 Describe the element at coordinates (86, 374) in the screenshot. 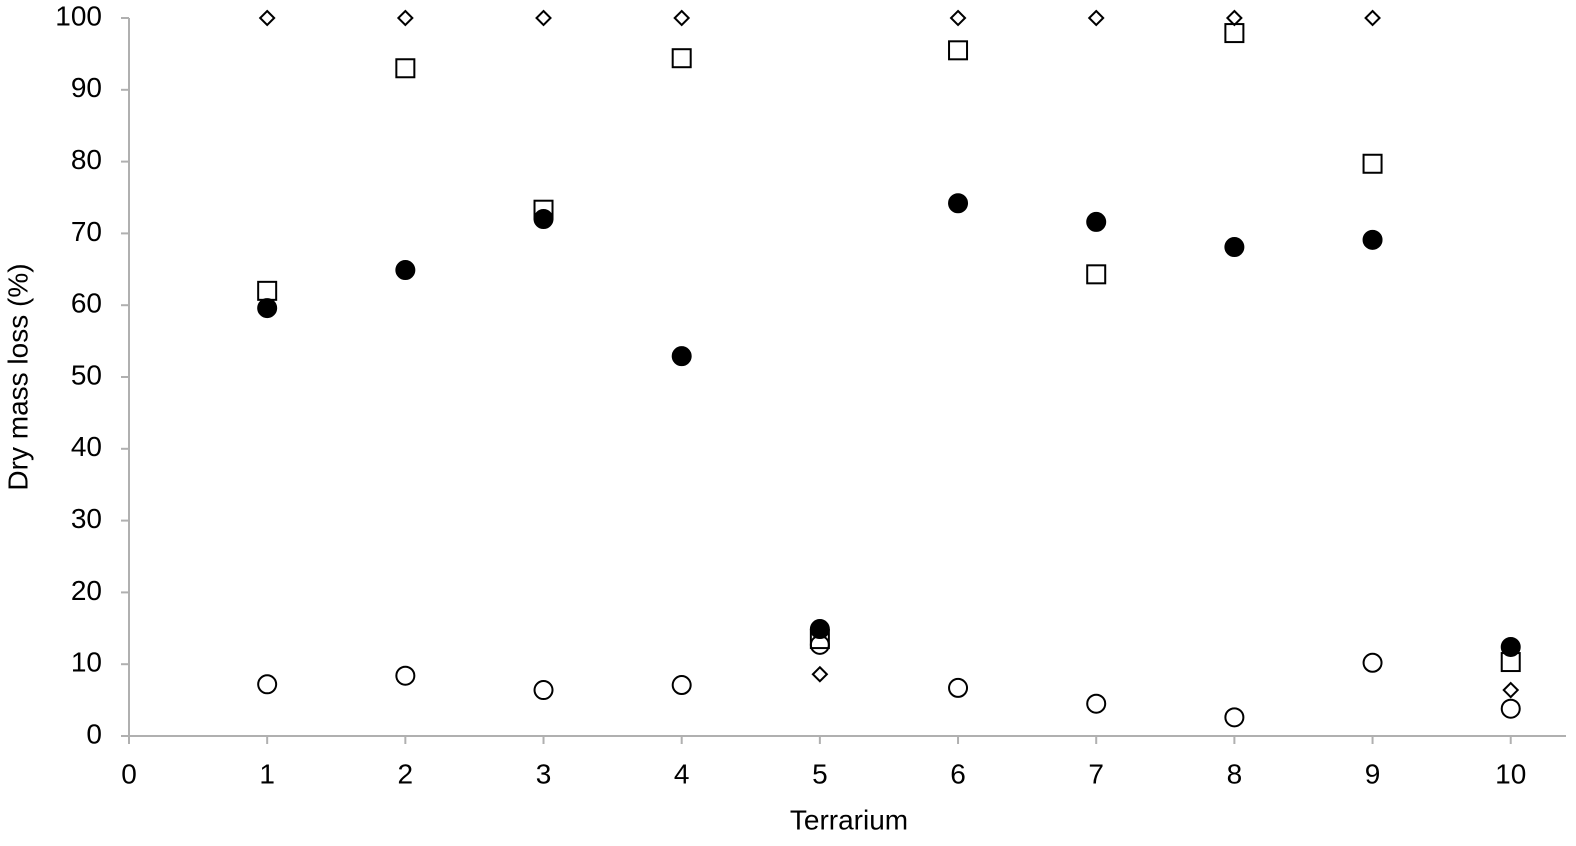

I see `y-tick-label: 50` at that location.